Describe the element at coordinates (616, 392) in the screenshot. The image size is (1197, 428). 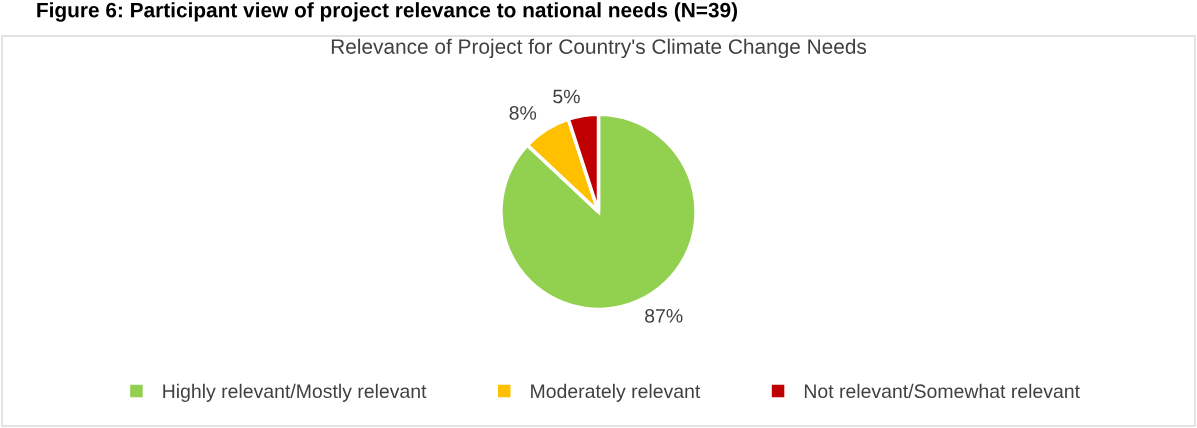
I see `legend-label: Moderately relevant` at that location.